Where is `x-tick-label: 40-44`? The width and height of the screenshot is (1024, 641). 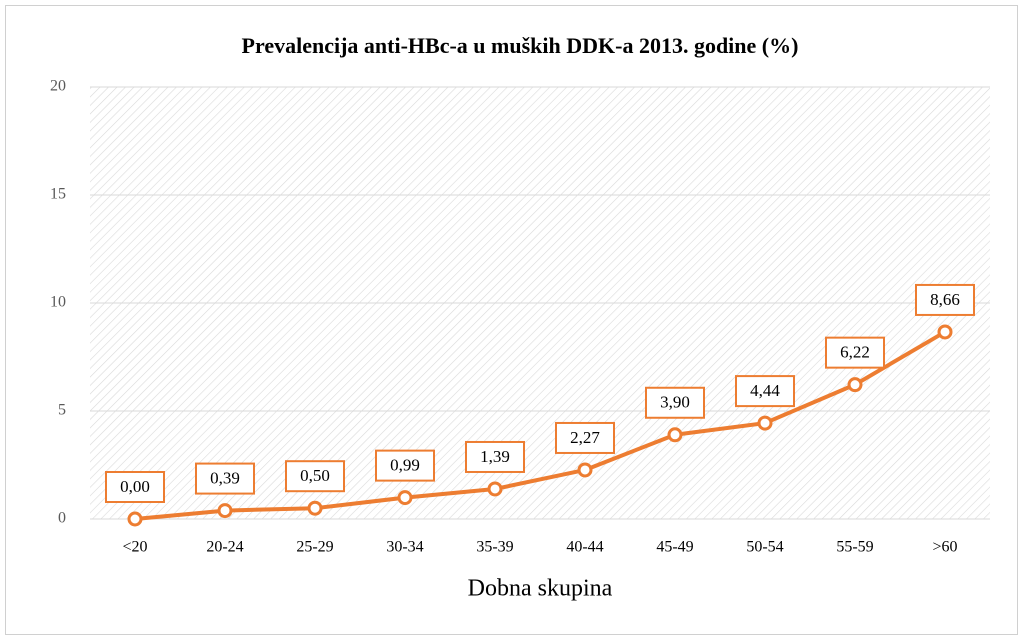 x-tick-label: 40-44 is located at coordinates (584, 547).